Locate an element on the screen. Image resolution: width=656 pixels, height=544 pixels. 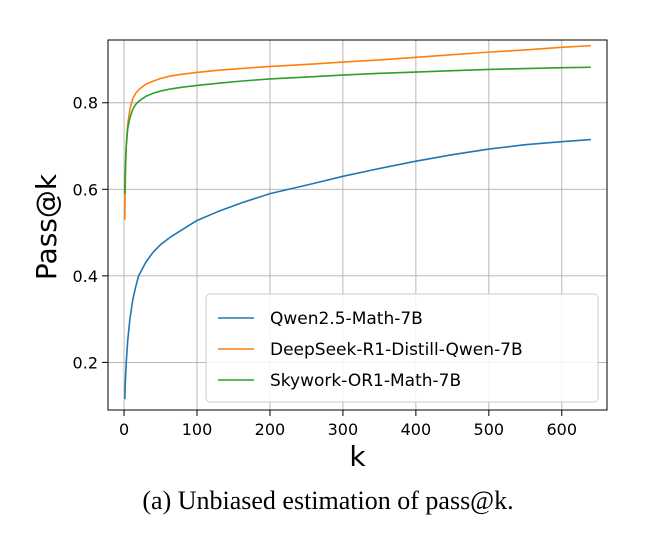
y-tick-label: 0.6 is located at coordinates (85, 189).